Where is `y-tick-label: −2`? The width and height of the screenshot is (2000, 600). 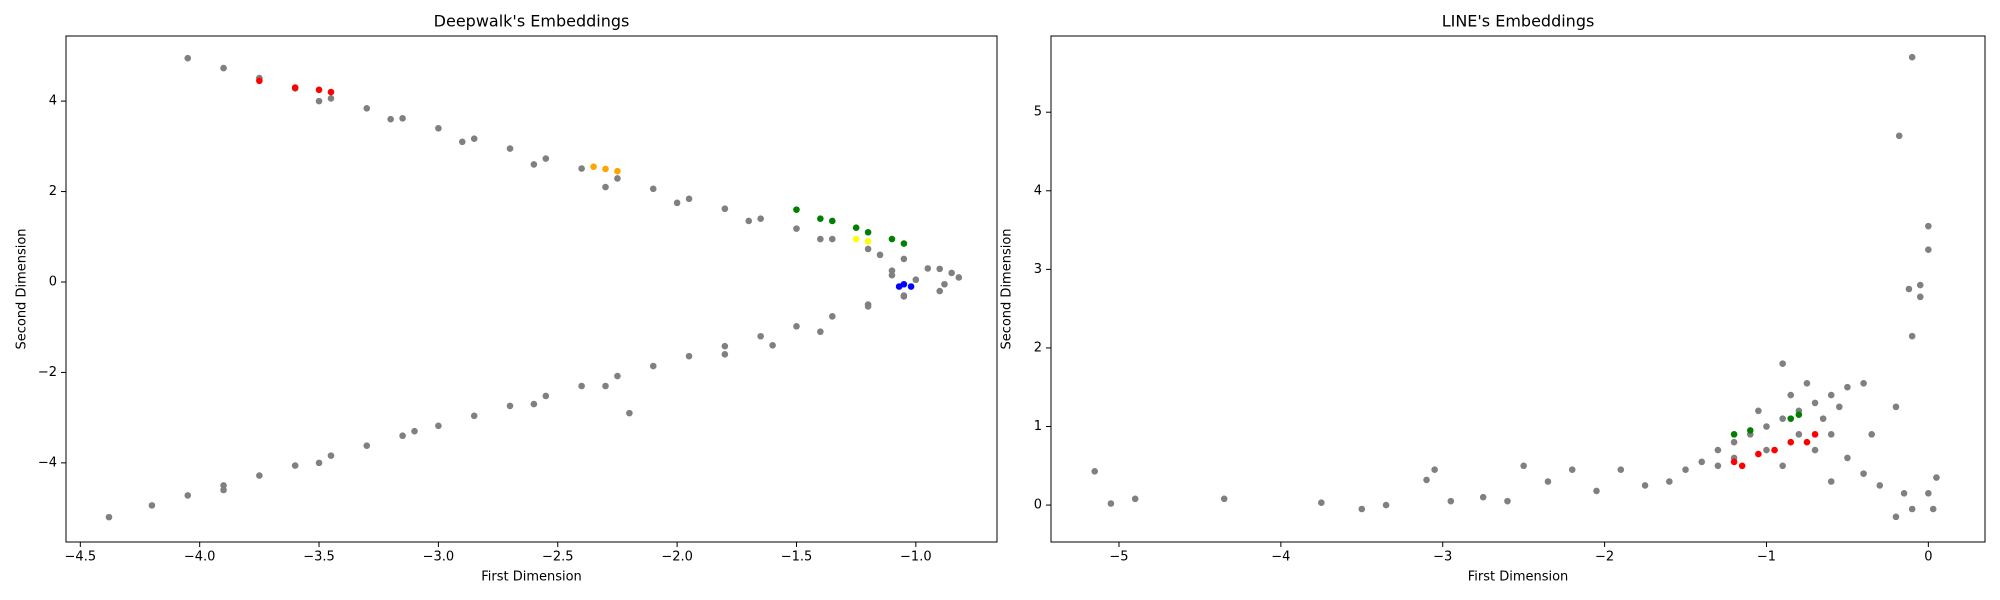 y-tick-label: −2 is located at coordinates (47, 372).